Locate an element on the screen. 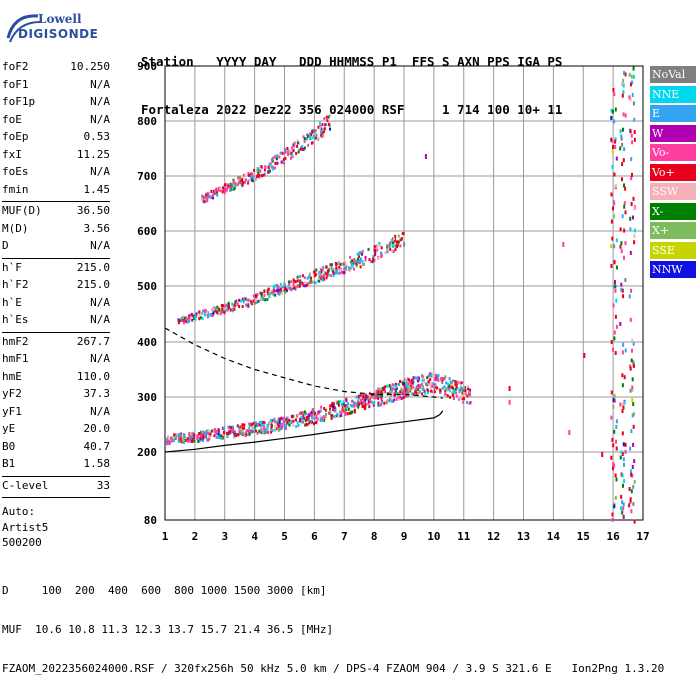 The image size is (700, 688). auto-line: 500200 is located at coordinates (22, 542).